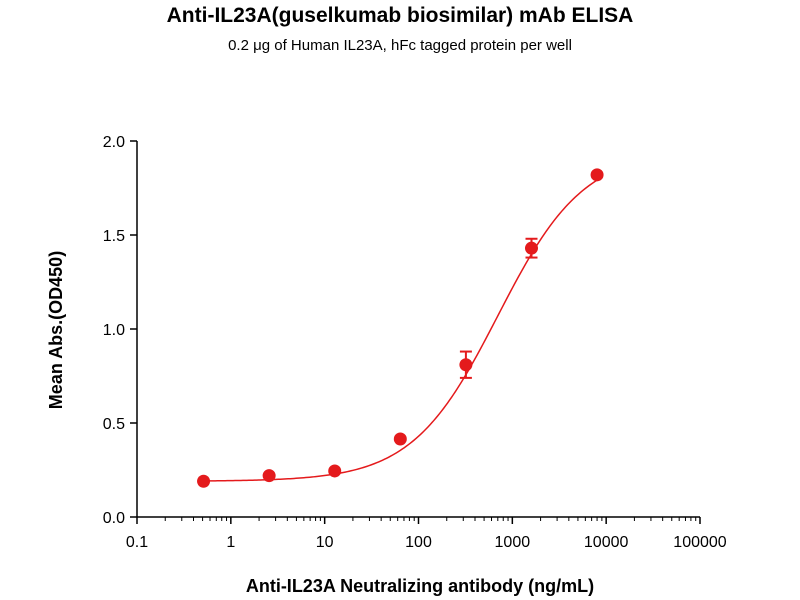 This screenshot has height=600, width=800. I want to click on y-tick-label: 1.5, so click(114, 236).